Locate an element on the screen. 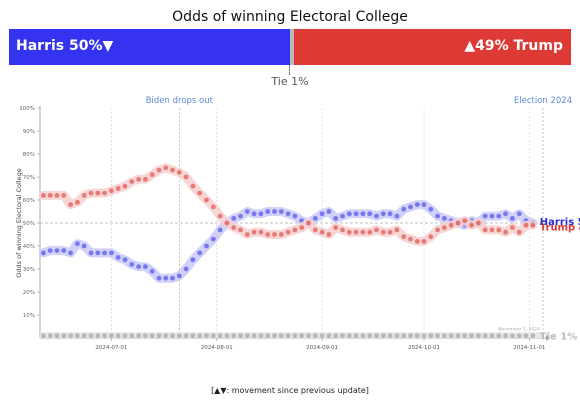  tie-bar is located at coordinates (292, 47).